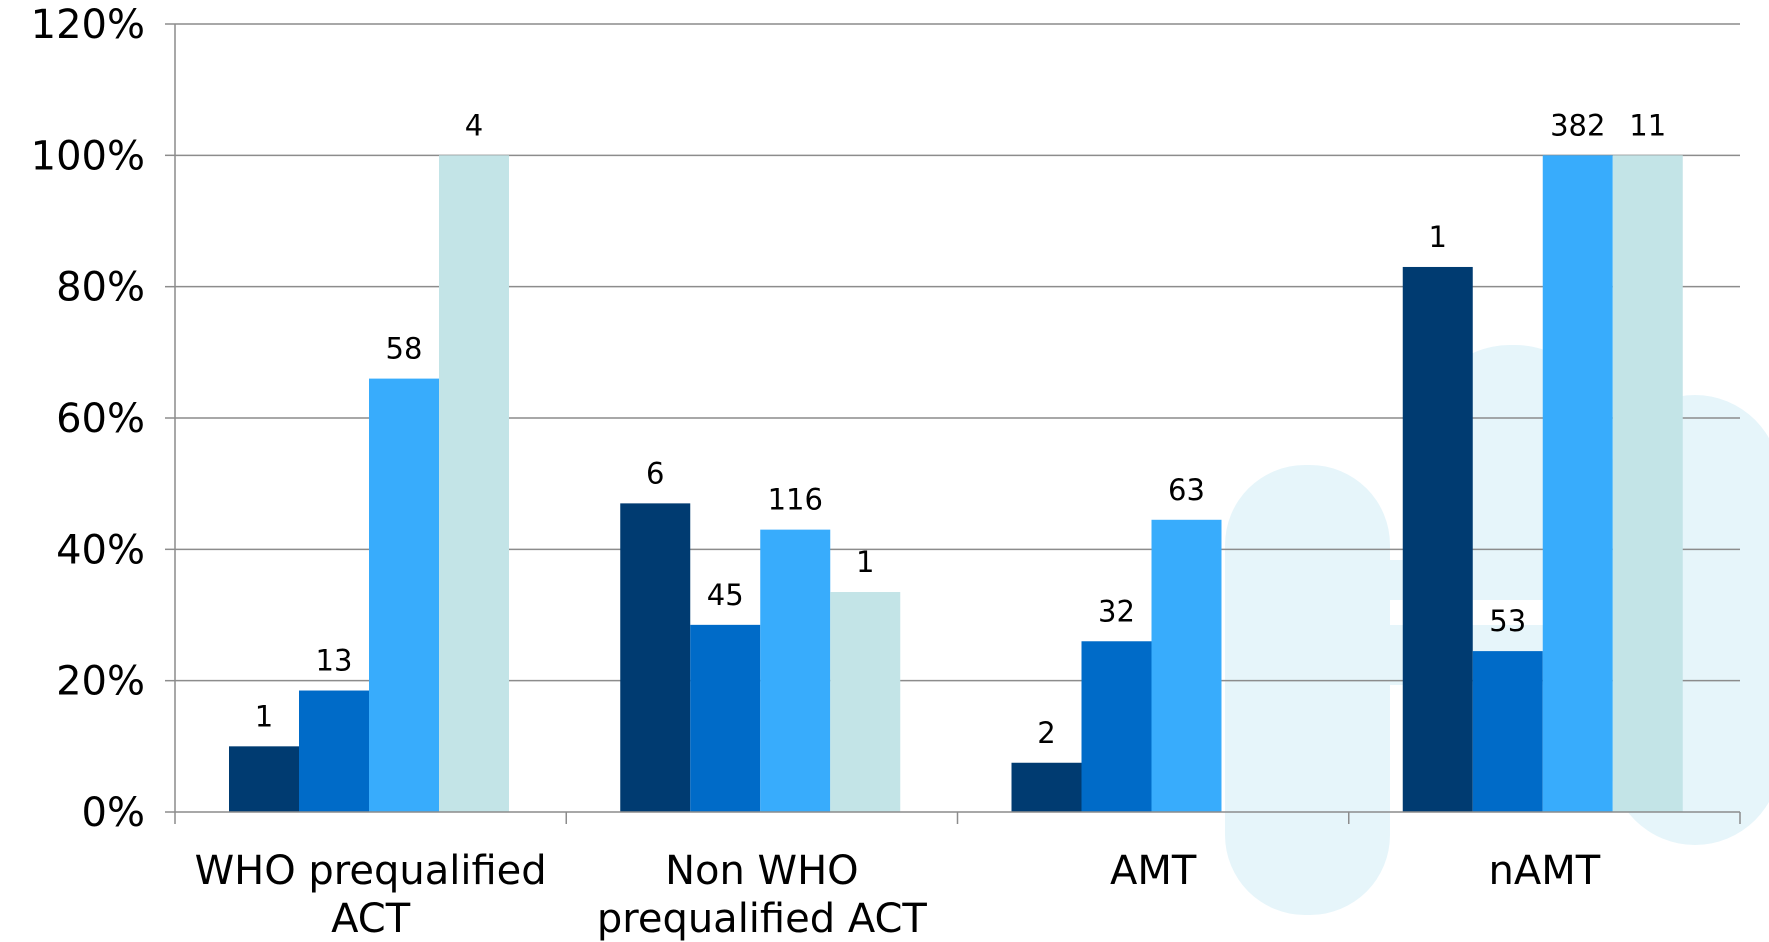  I want to click on y-tick-label: 80%, so click(100, 288).